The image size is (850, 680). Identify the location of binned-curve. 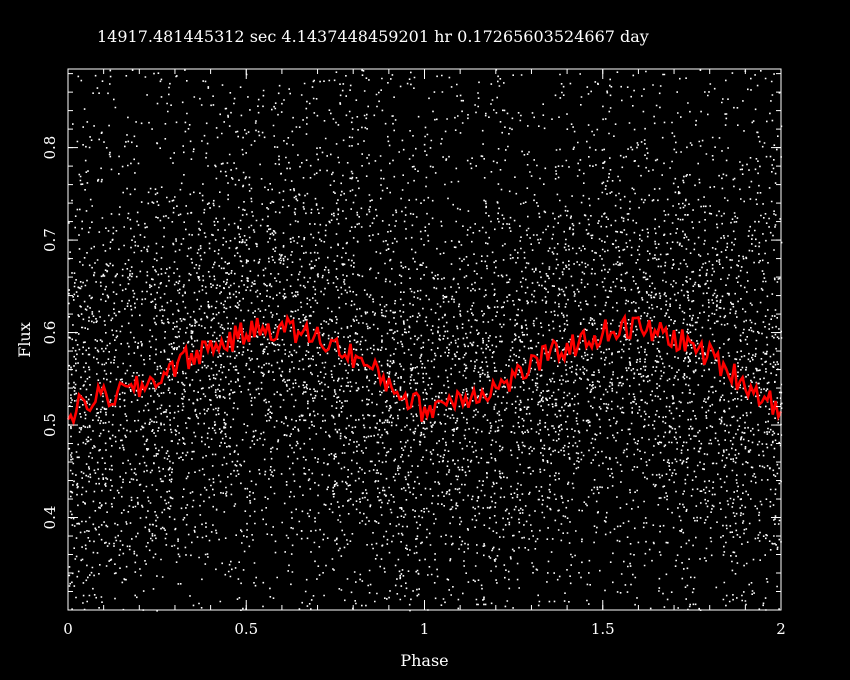
(424, 370).